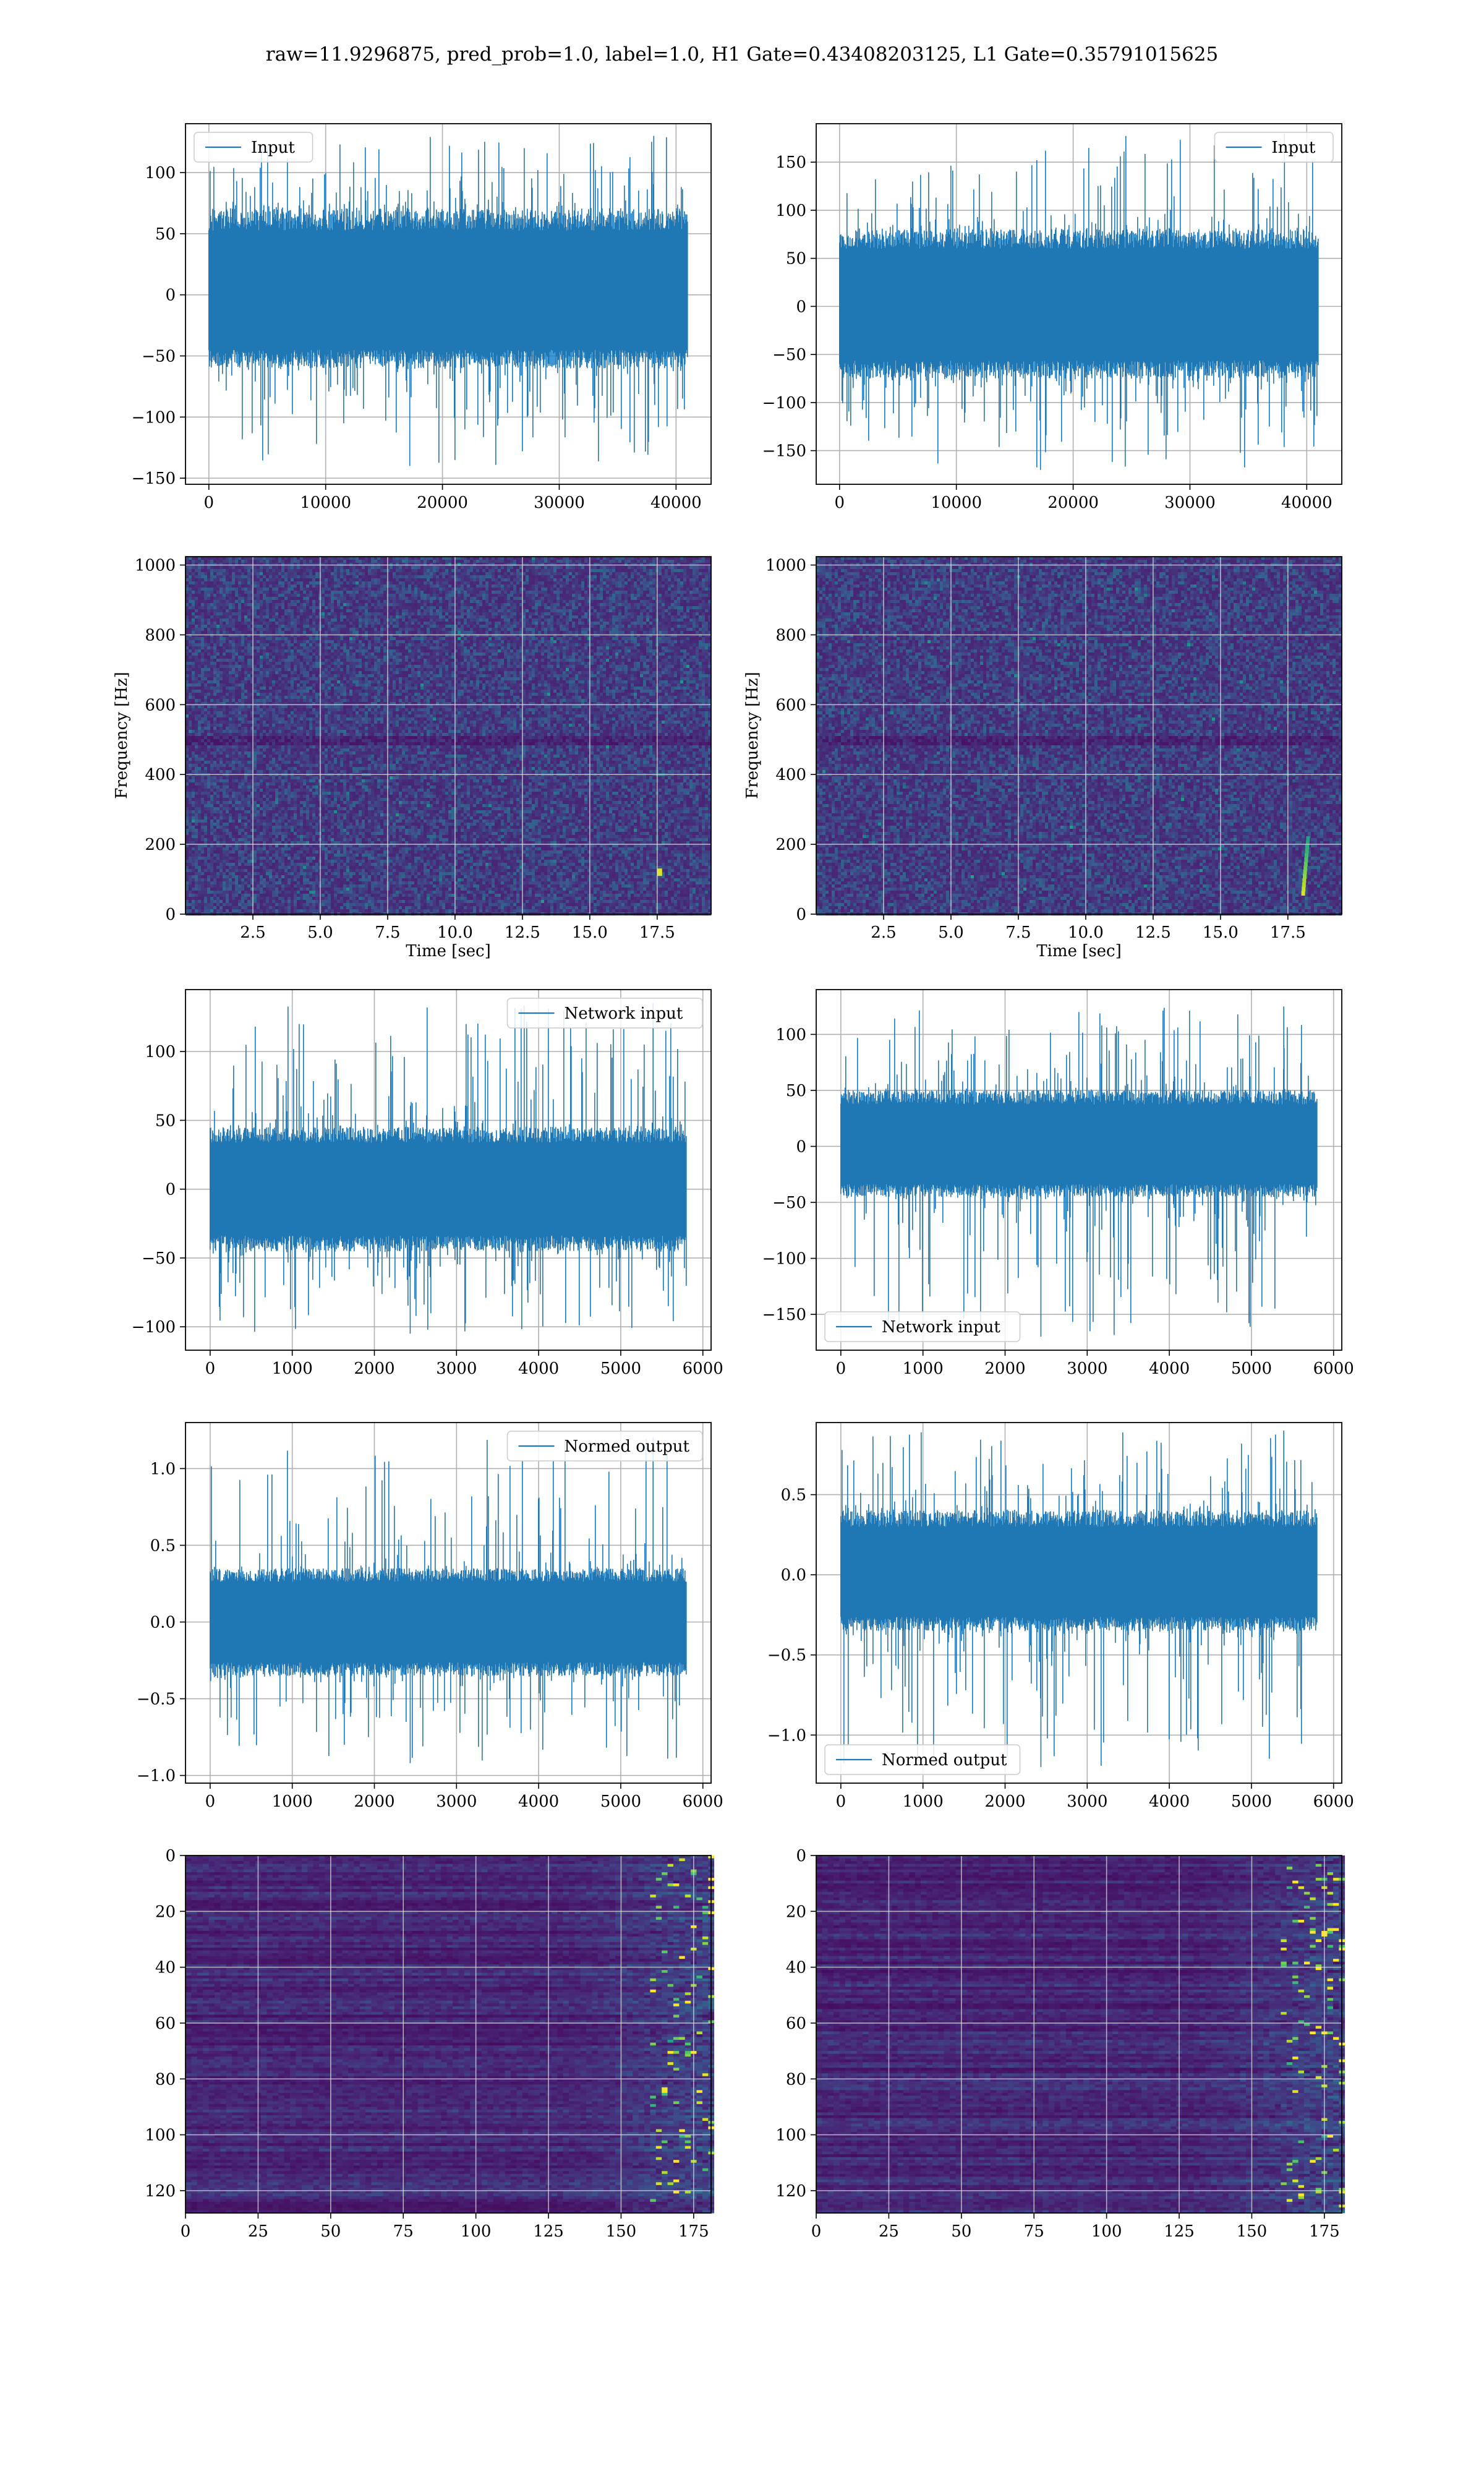 This screenshot has width=1484, height=2474. Describe the element at coordinates (159, 356) in the screenshot. I see `y-tick-label: −50` at that location.